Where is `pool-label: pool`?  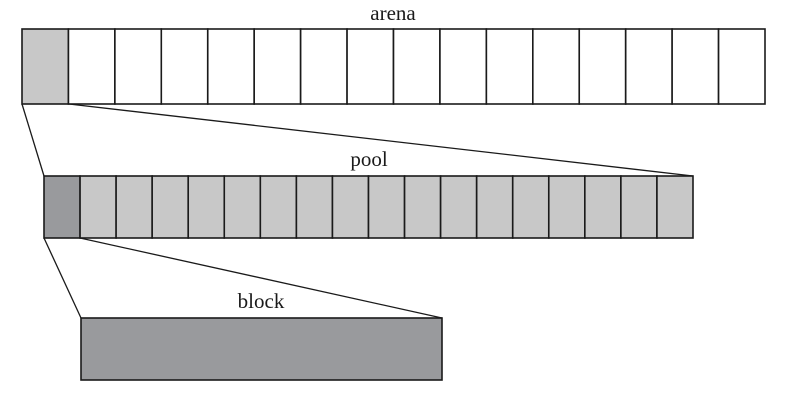
pool-label: pool is located at coordinates (369, 159).